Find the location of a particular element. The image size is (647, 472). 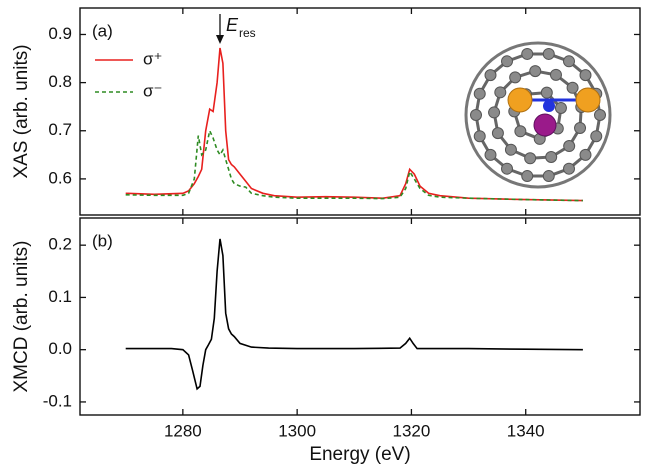

y-tick-label: 0.7 is located at coordinates (60, 129).